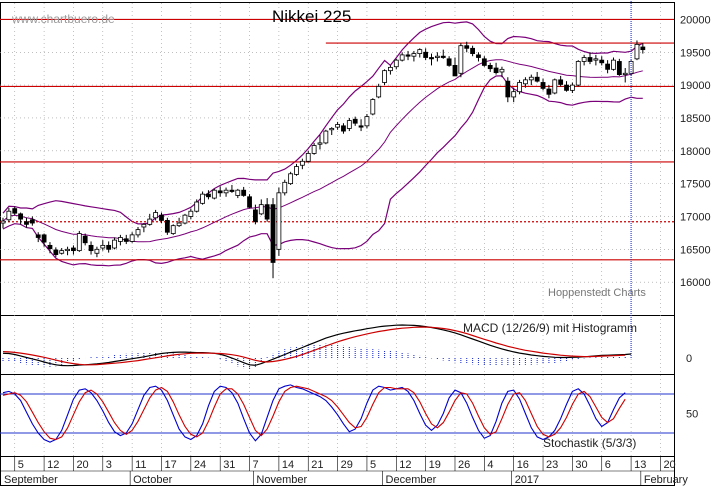 The height and width of the screenshot is (486, 723). Describe the element at coordinates (695, 250) in the screenshot. I see `price-tick-label: 16500` at that location.